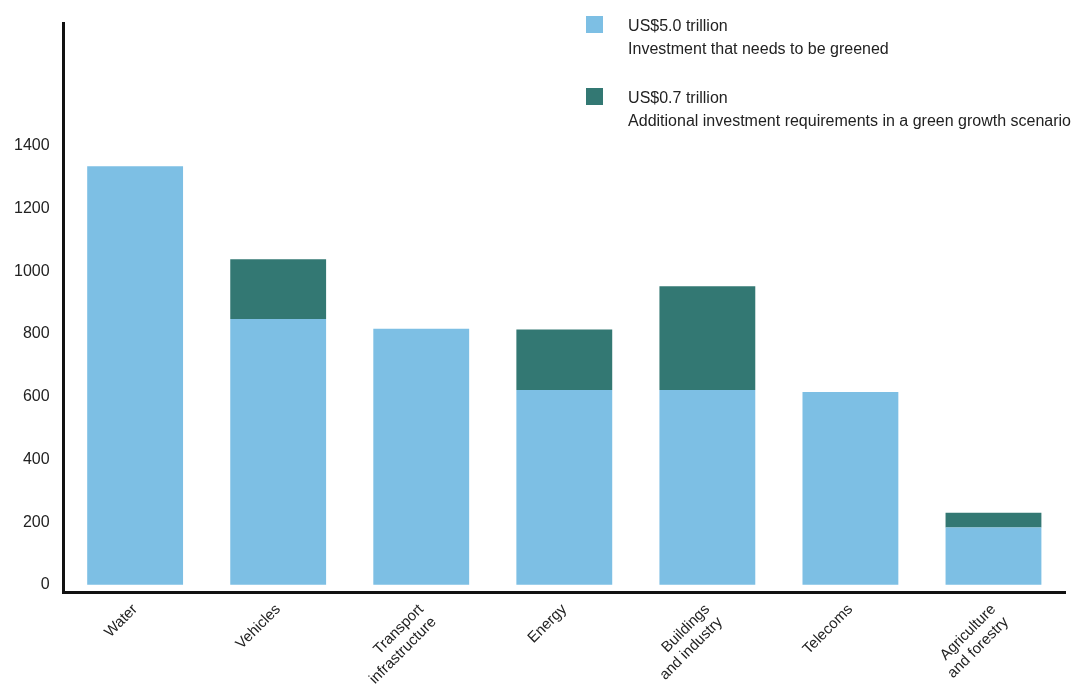  Describe the element at coordinates (849, 109) in the screenshot. I see `legend-label: US$0.7 trillion Additional investment requirements in a green growth scenario` at that location.